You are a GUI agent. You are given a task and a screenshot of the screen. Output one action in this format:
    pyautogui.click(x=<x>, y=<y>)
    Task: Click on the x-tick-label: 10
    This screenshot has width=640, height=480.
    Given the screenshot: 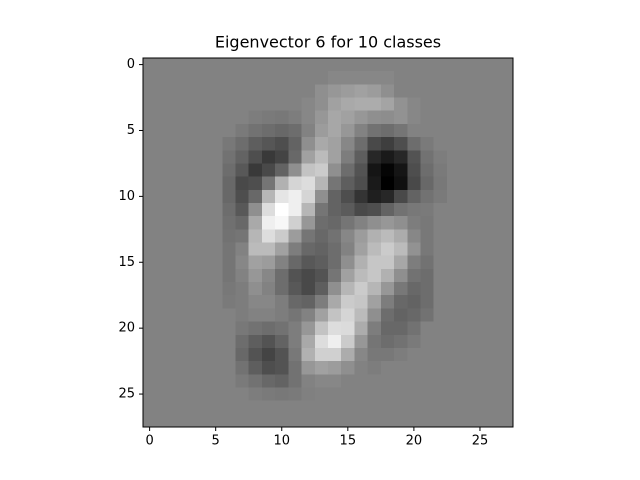 What is the action you would take?
    pyautogui.click(x=281, y=441)
    